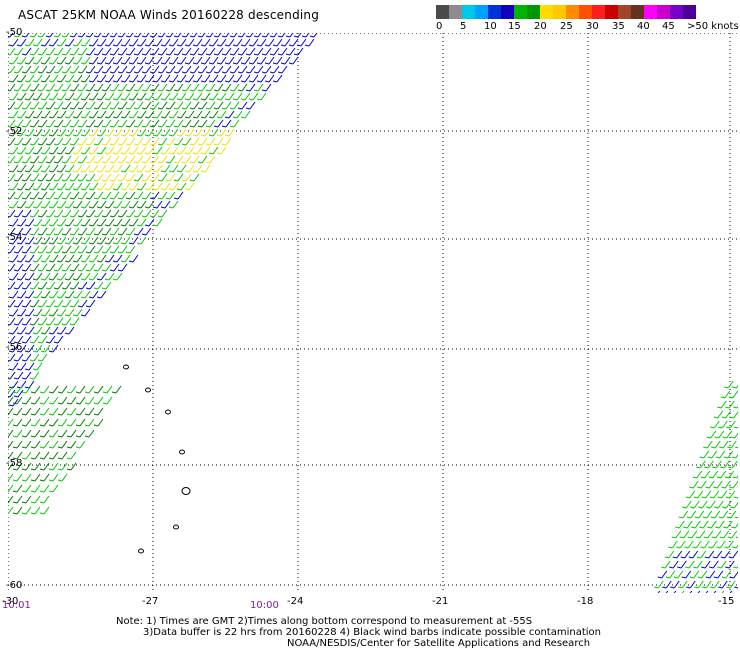  I want to click on lat-label: -54, so click(14, 237).